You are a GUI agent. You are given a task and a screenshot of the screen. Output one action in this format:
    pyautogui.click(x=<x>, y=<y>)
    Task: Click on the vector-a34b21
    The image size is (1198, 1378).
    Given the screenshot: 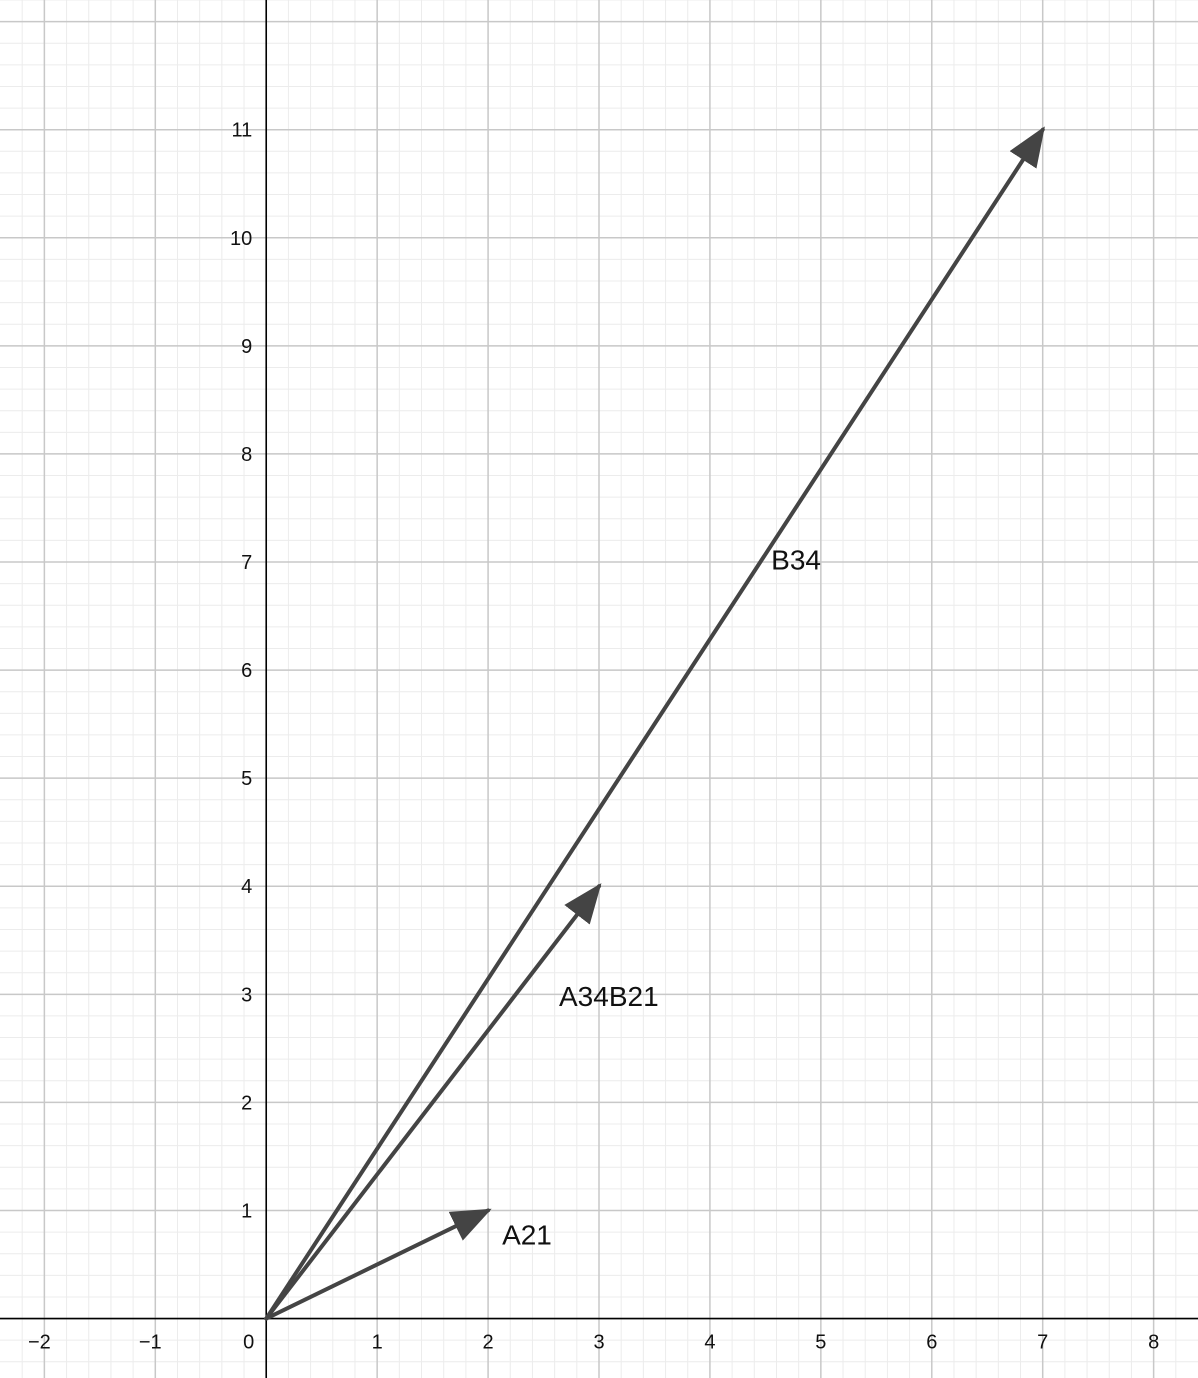 What is the action you would take?
    pyautogui.click(x=433, y=1102)
    